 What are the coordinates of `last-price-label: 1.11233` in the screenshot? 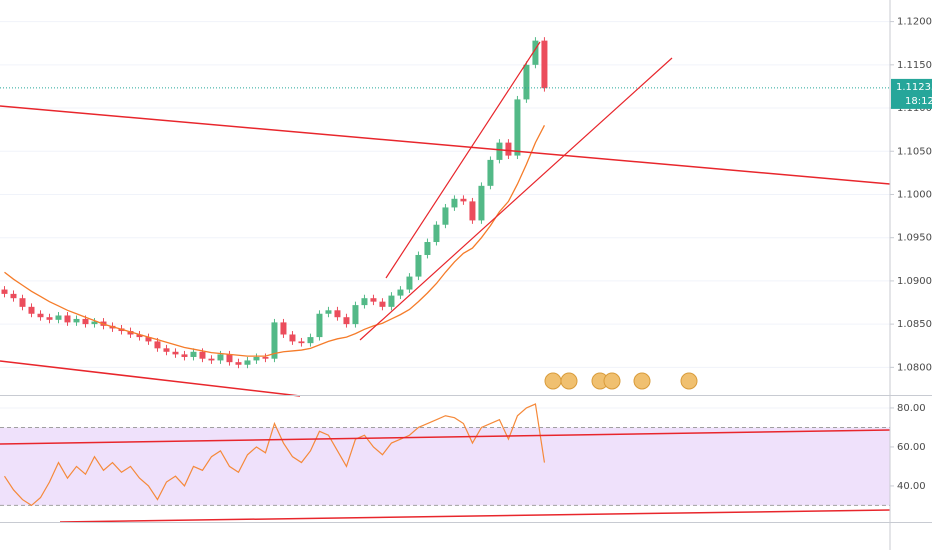 It's located at (914, 87).